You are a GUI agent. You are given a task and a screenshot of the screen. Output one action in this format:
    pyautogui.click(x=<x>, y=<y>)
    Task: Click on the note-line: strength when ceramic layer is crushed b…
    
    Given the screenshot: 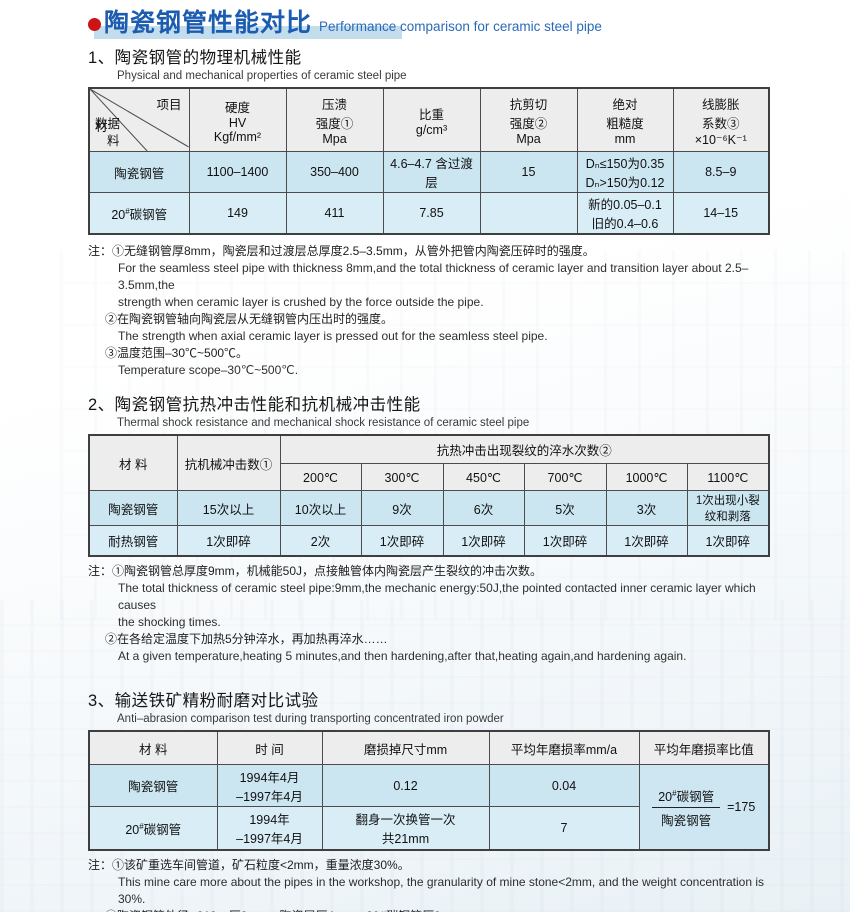 What is the action you would take?
    pyautogui.click(x=301, y=302)
    